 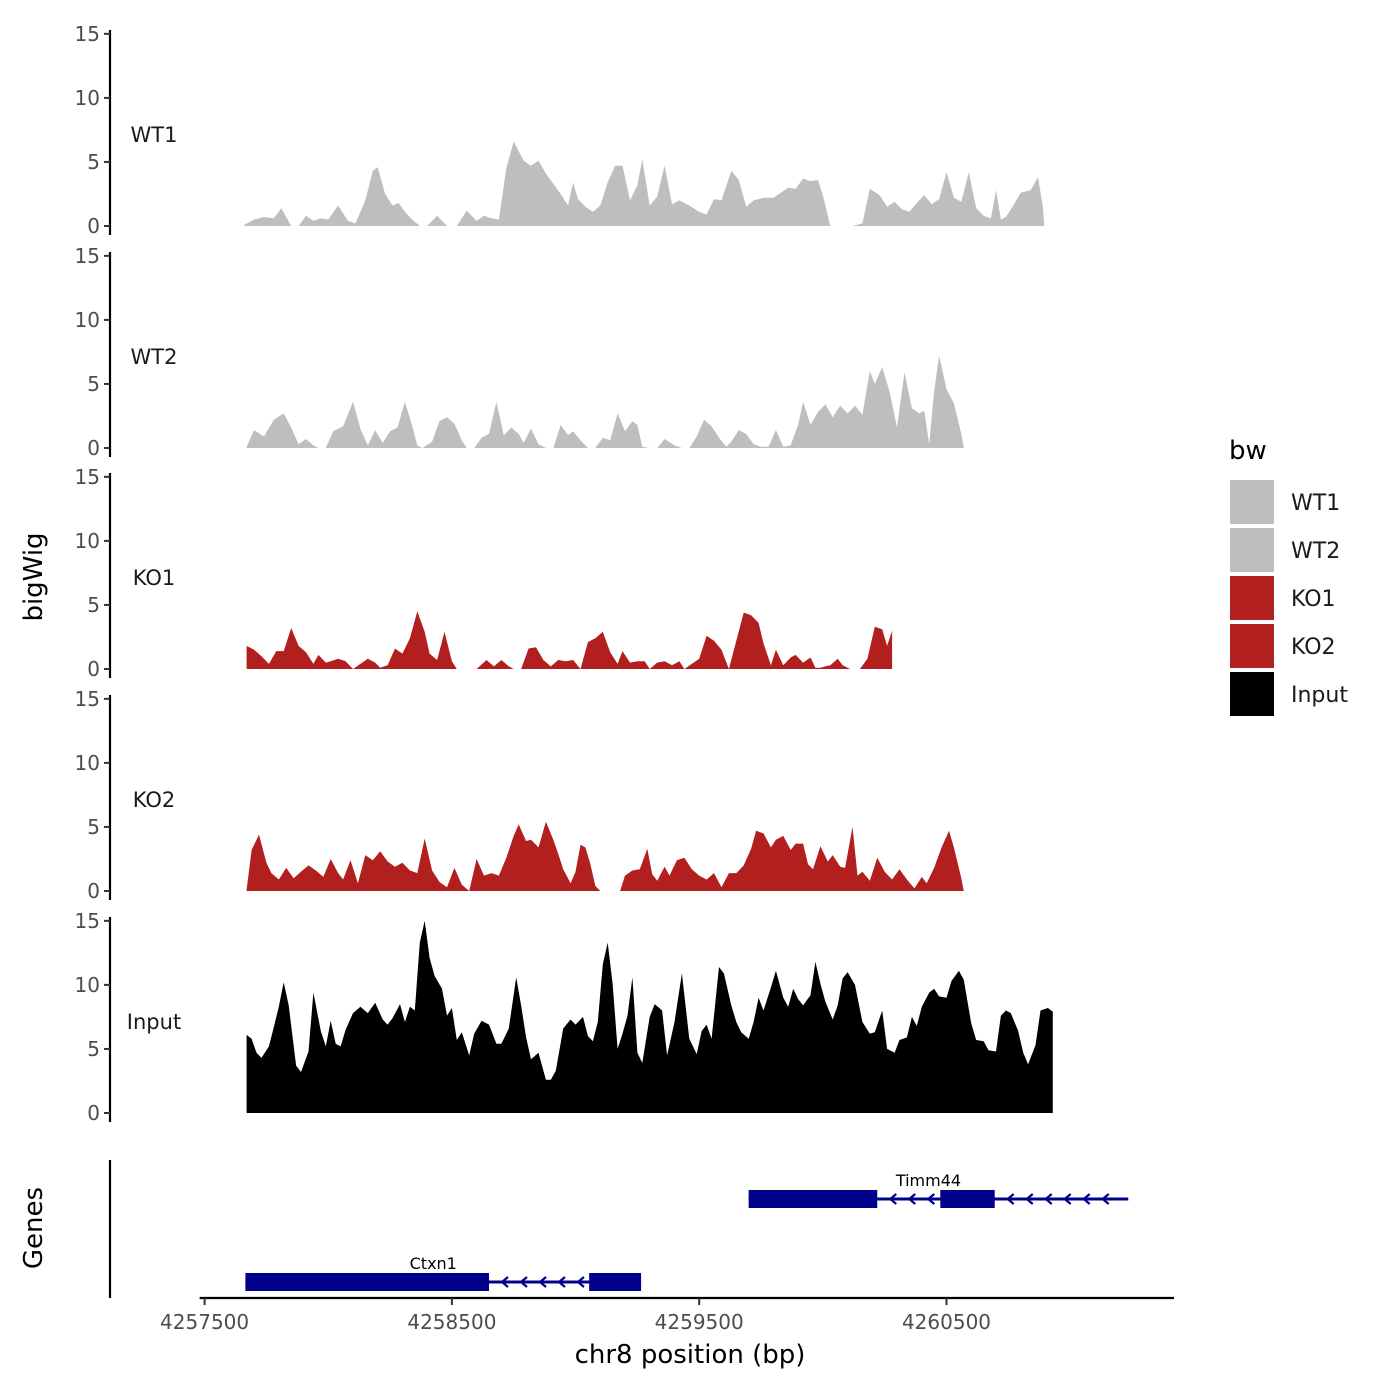 What do you see at coordinates (154, 578) in the screenshot?
I see `track-label-ko1: KO1` at bounding box center [154, 578].